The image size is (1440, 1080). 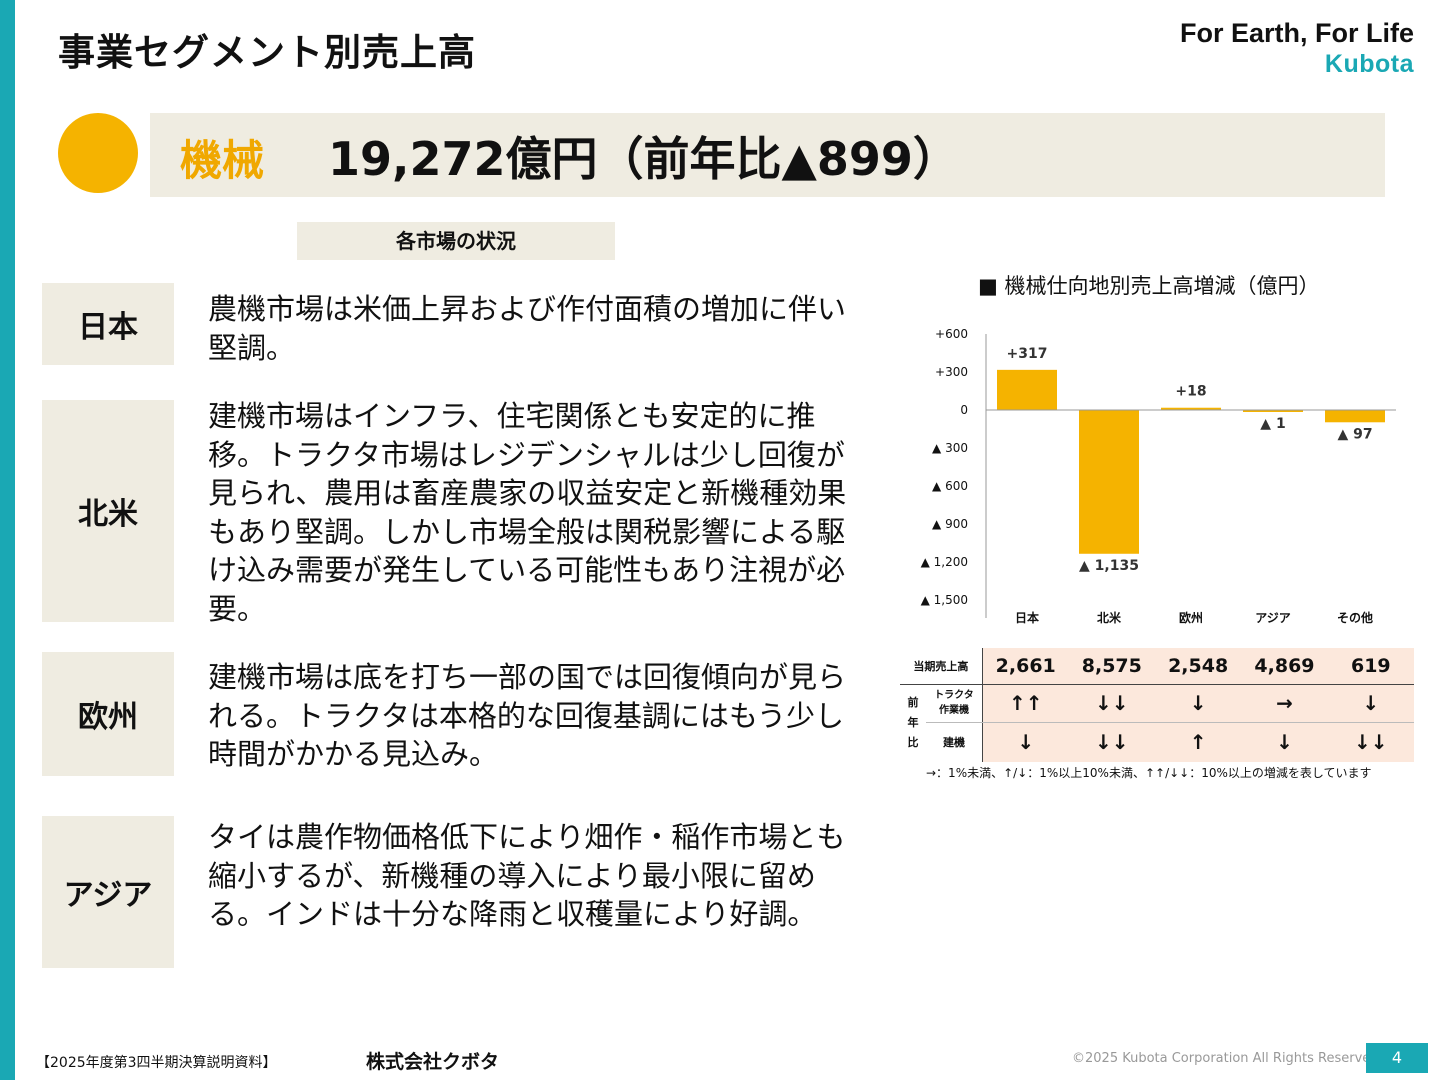 I want to click on tractor-trend-north-america: ↓↓, so click(x=1111, y=703).